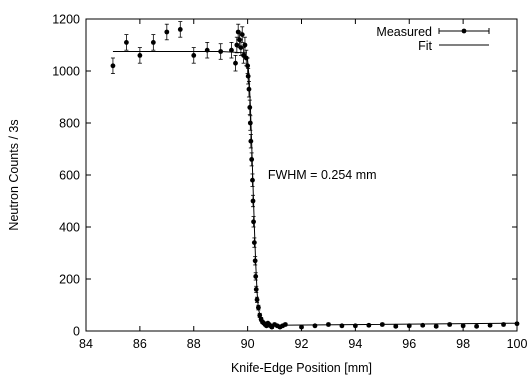 The width and height of the screenshot is (531, 376). I want to click on legend: Measured Fit, so click(433, 39).